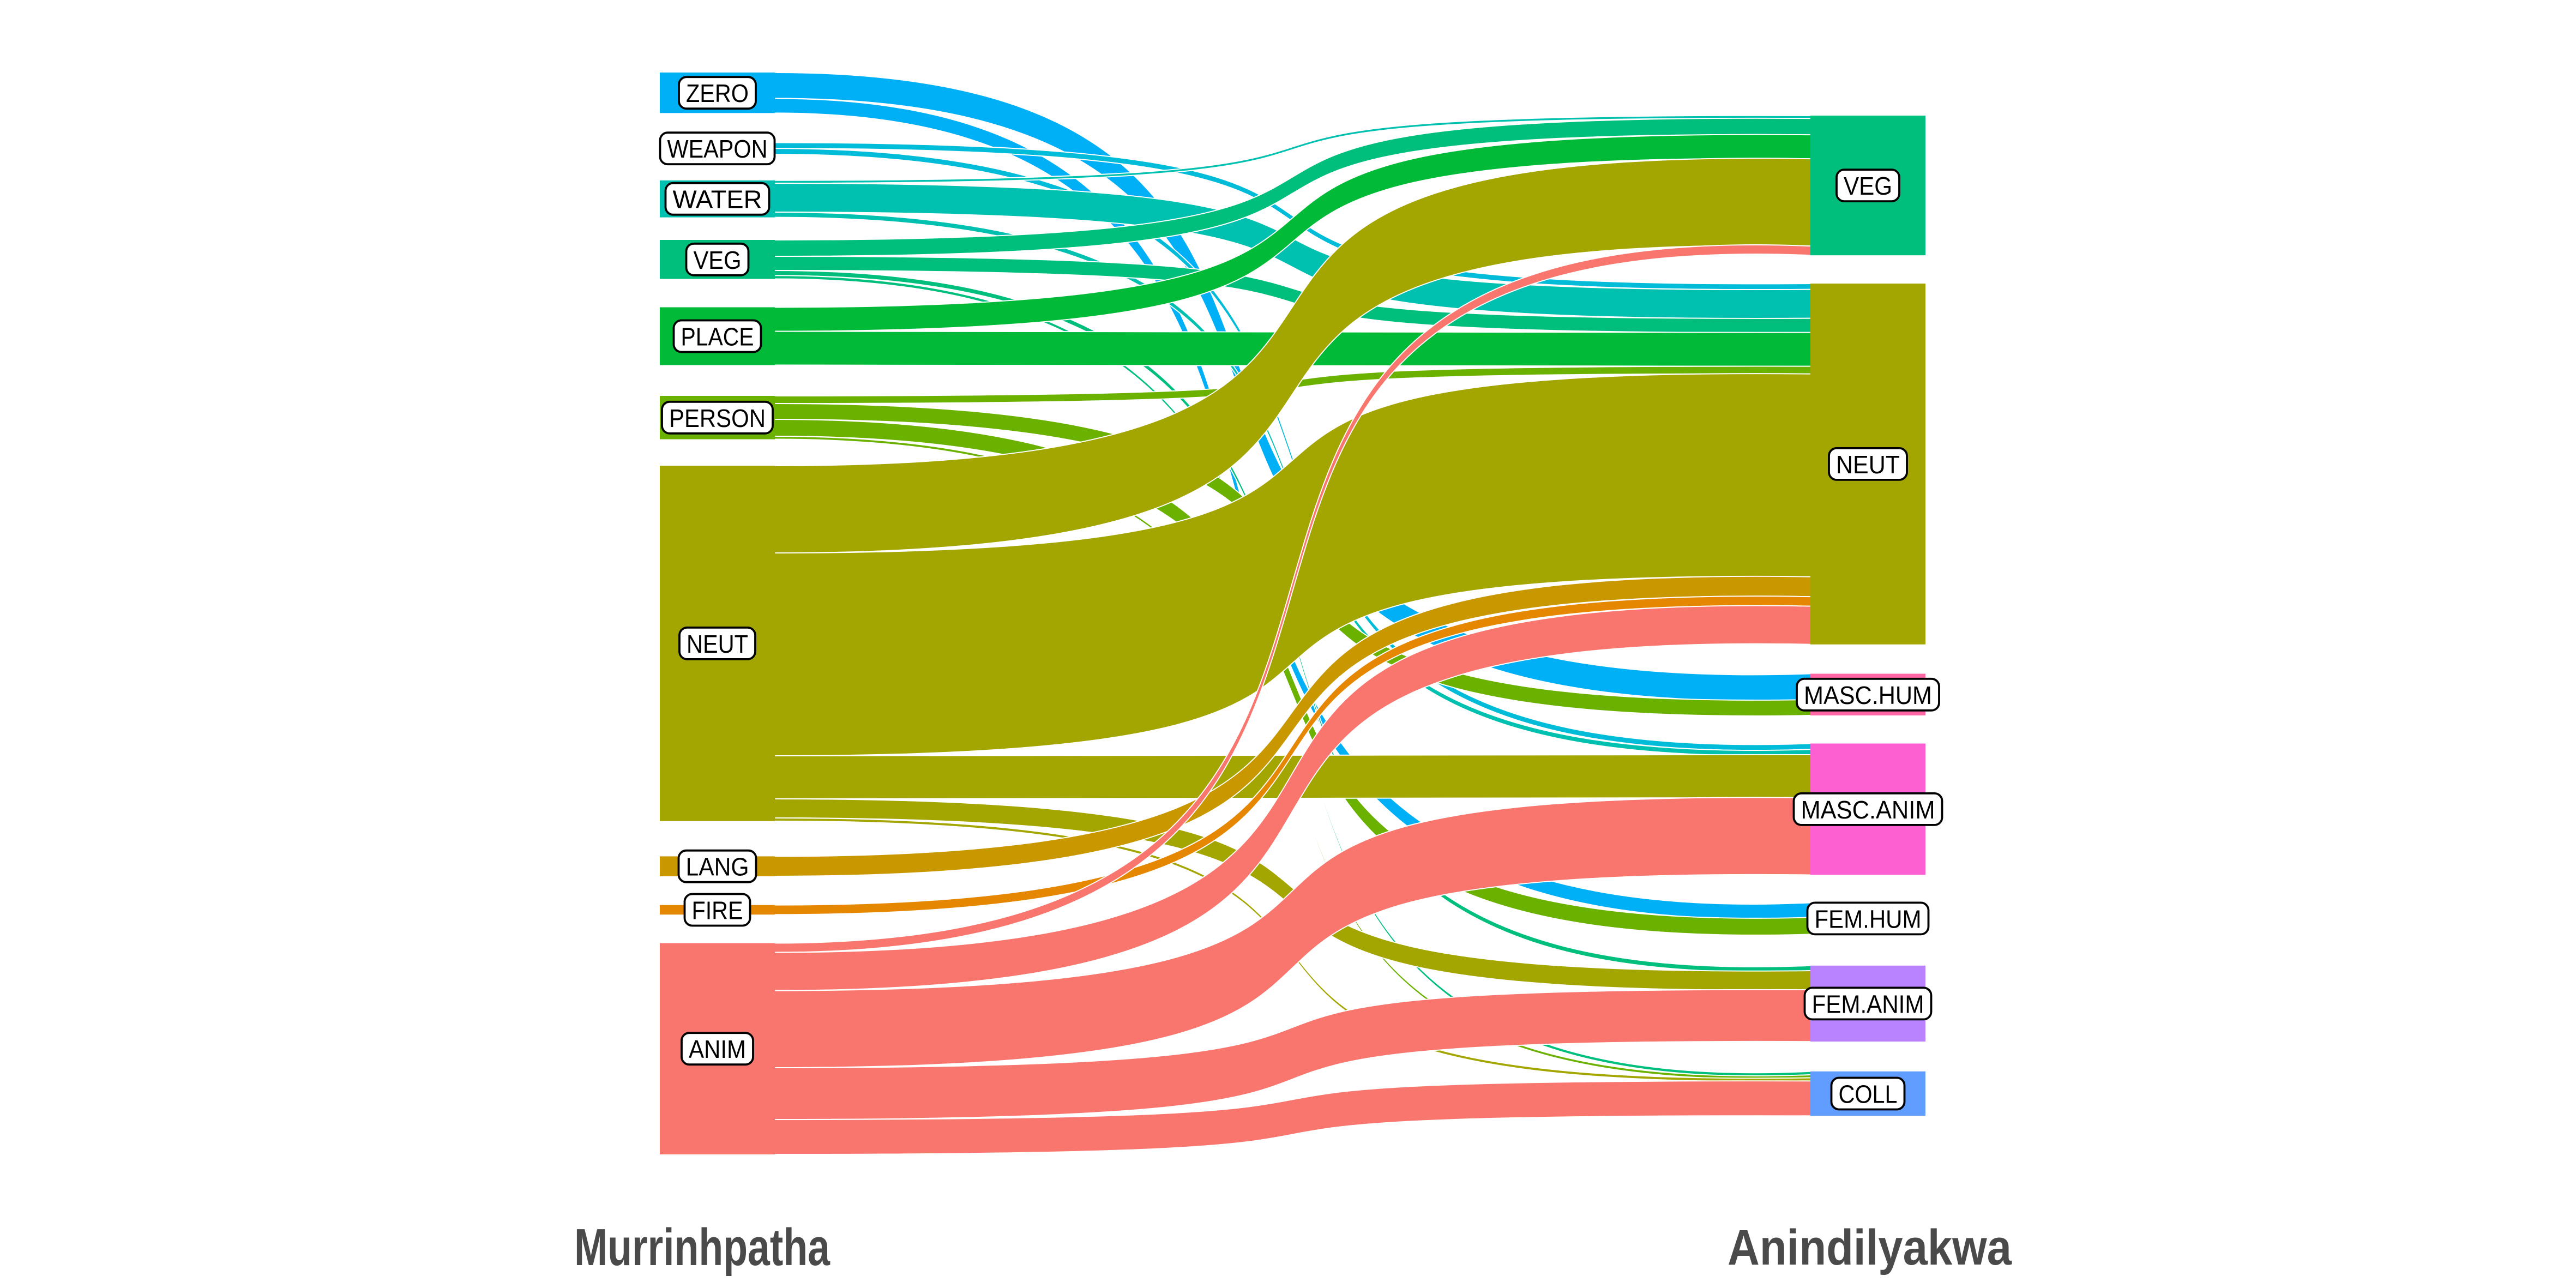 This screenshot has height=1288, width=2576. I want to click on svg-text: PERSON, so click(717, 418).